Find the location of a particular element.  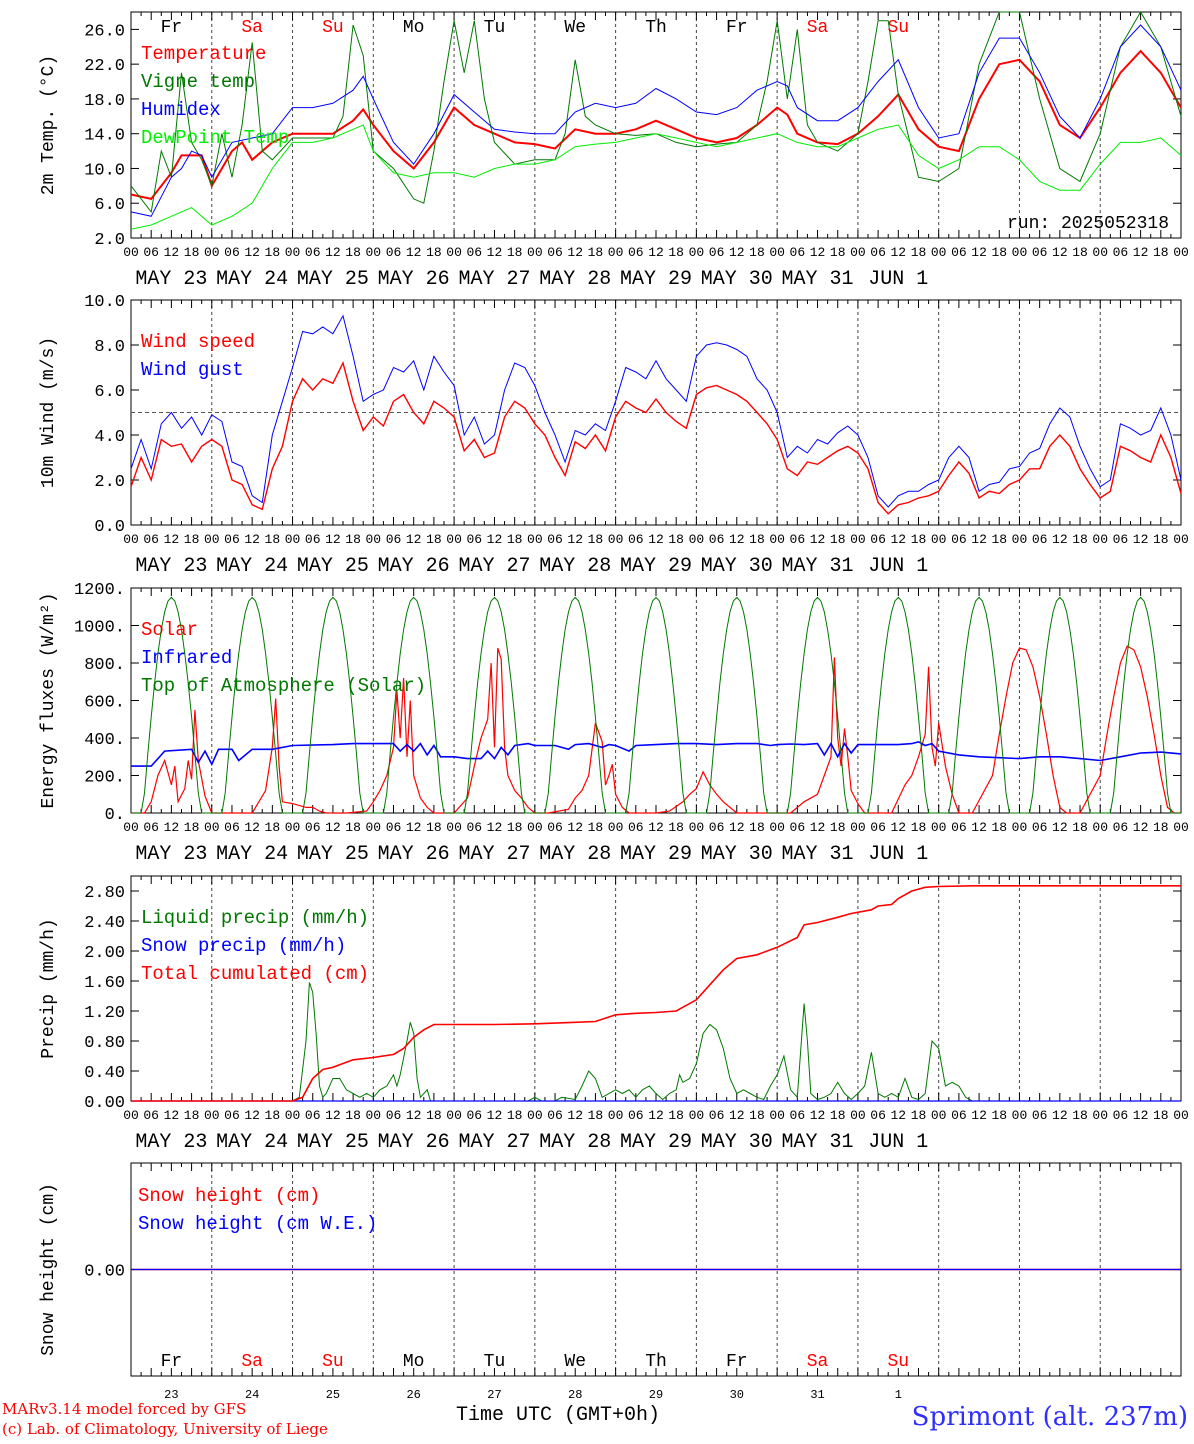

day-number-label: 1 is located at coordinates (898, 1395).